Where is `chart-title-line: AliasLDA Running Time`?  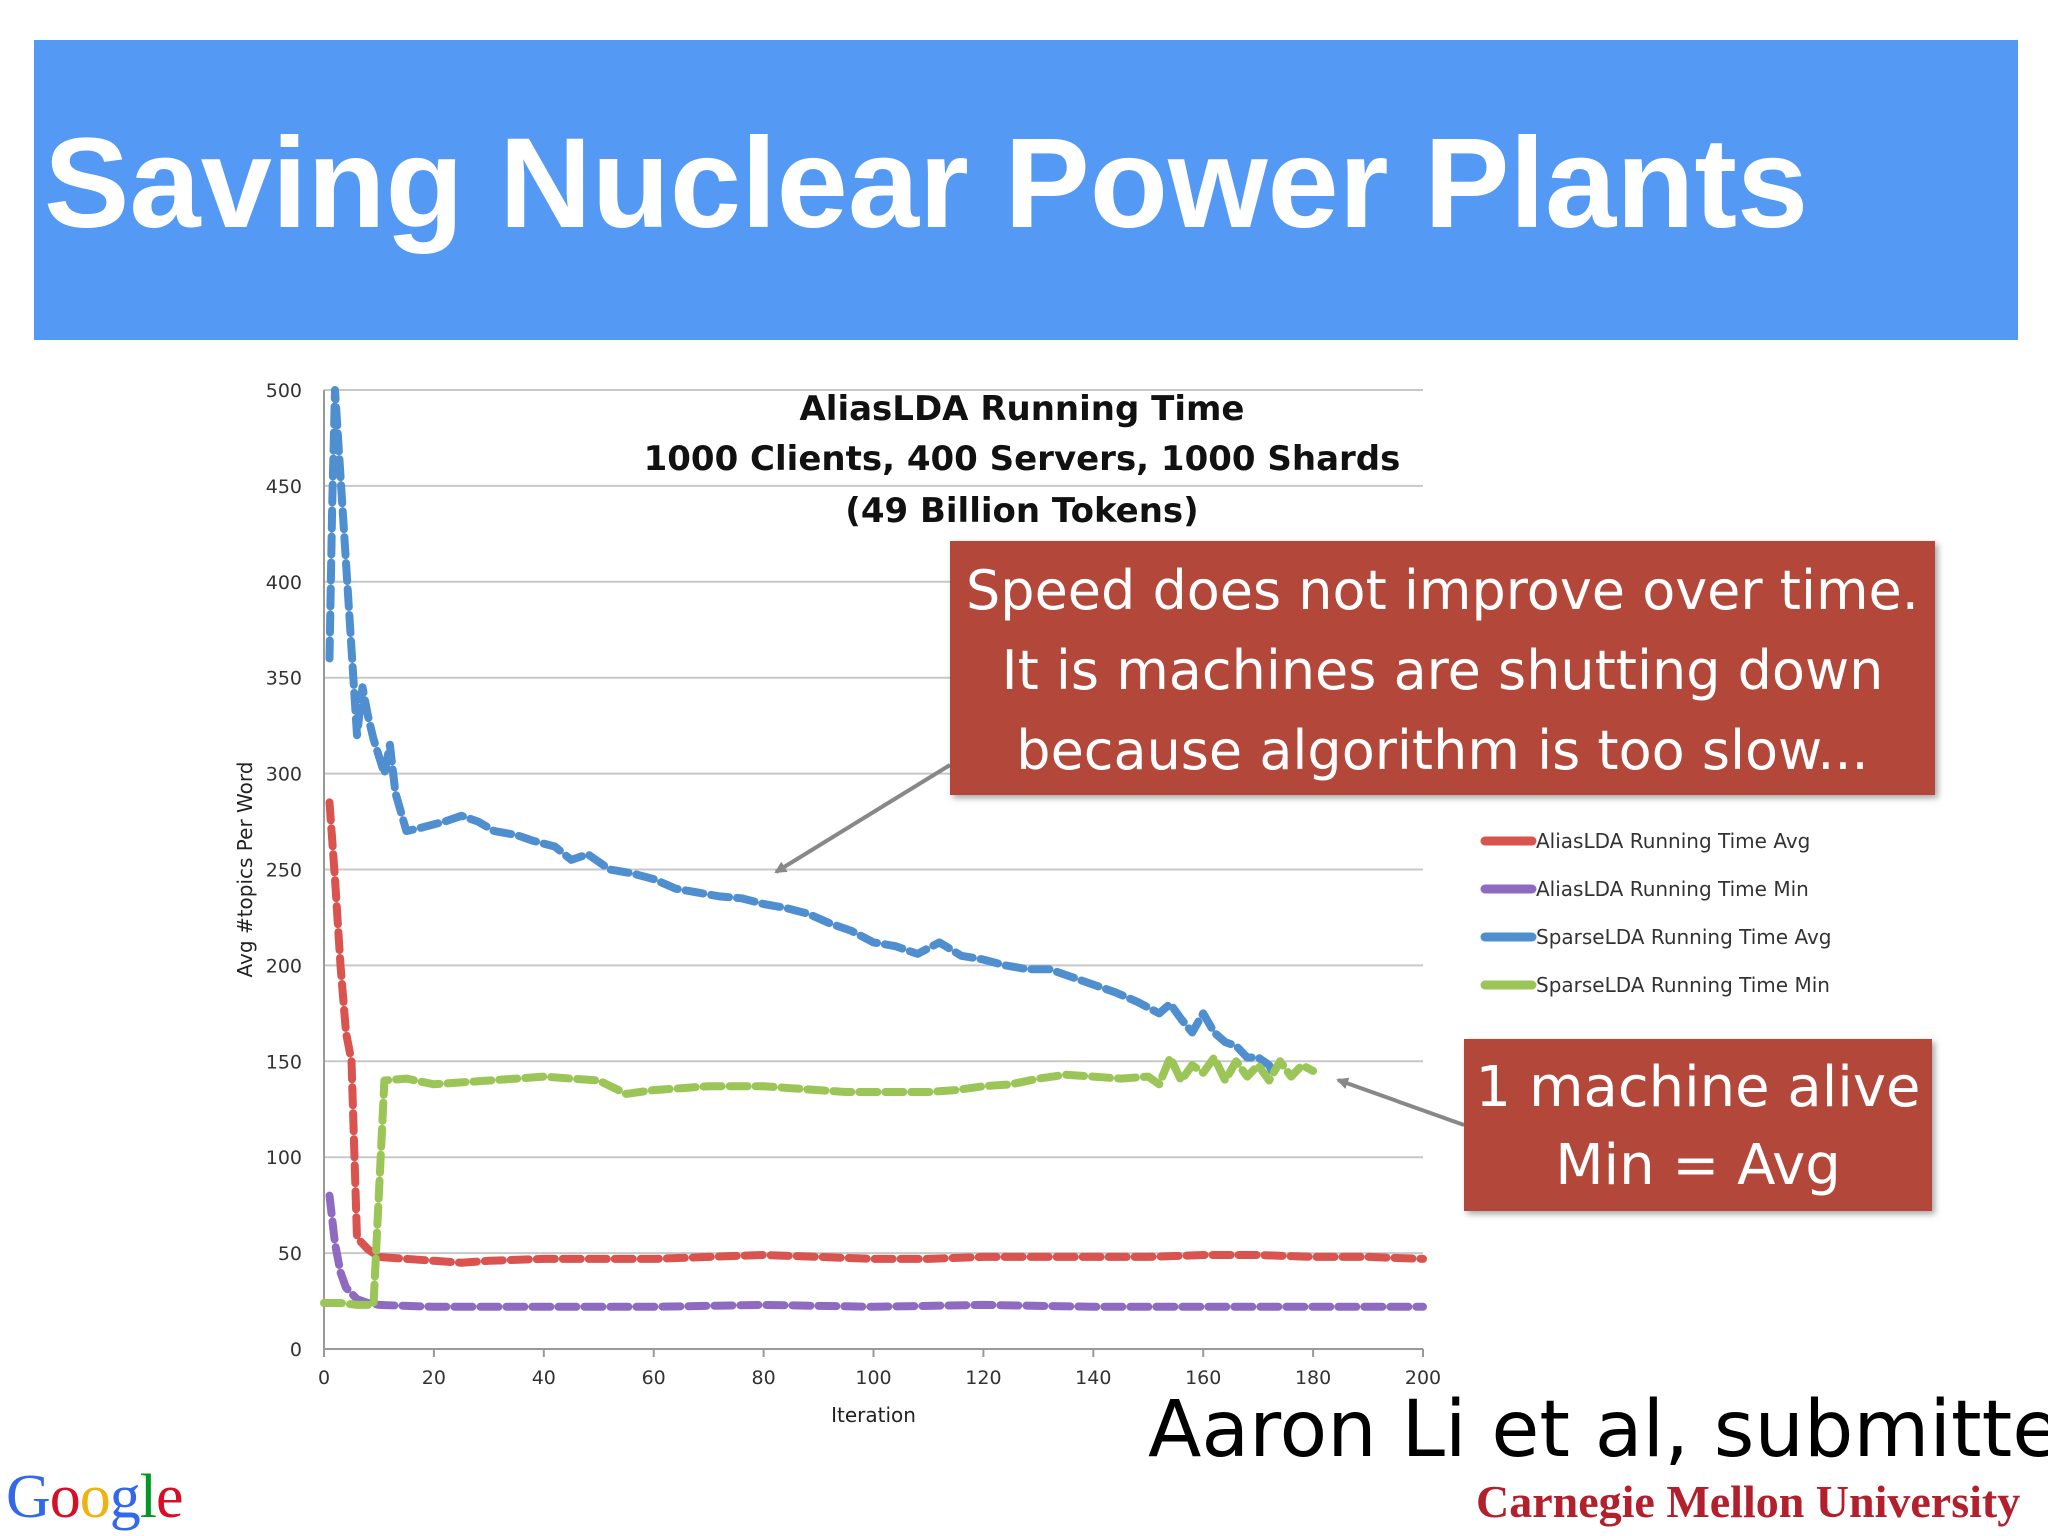
chart-title-line: AliasLDA Running Time is located at coordinates (1021, 409).